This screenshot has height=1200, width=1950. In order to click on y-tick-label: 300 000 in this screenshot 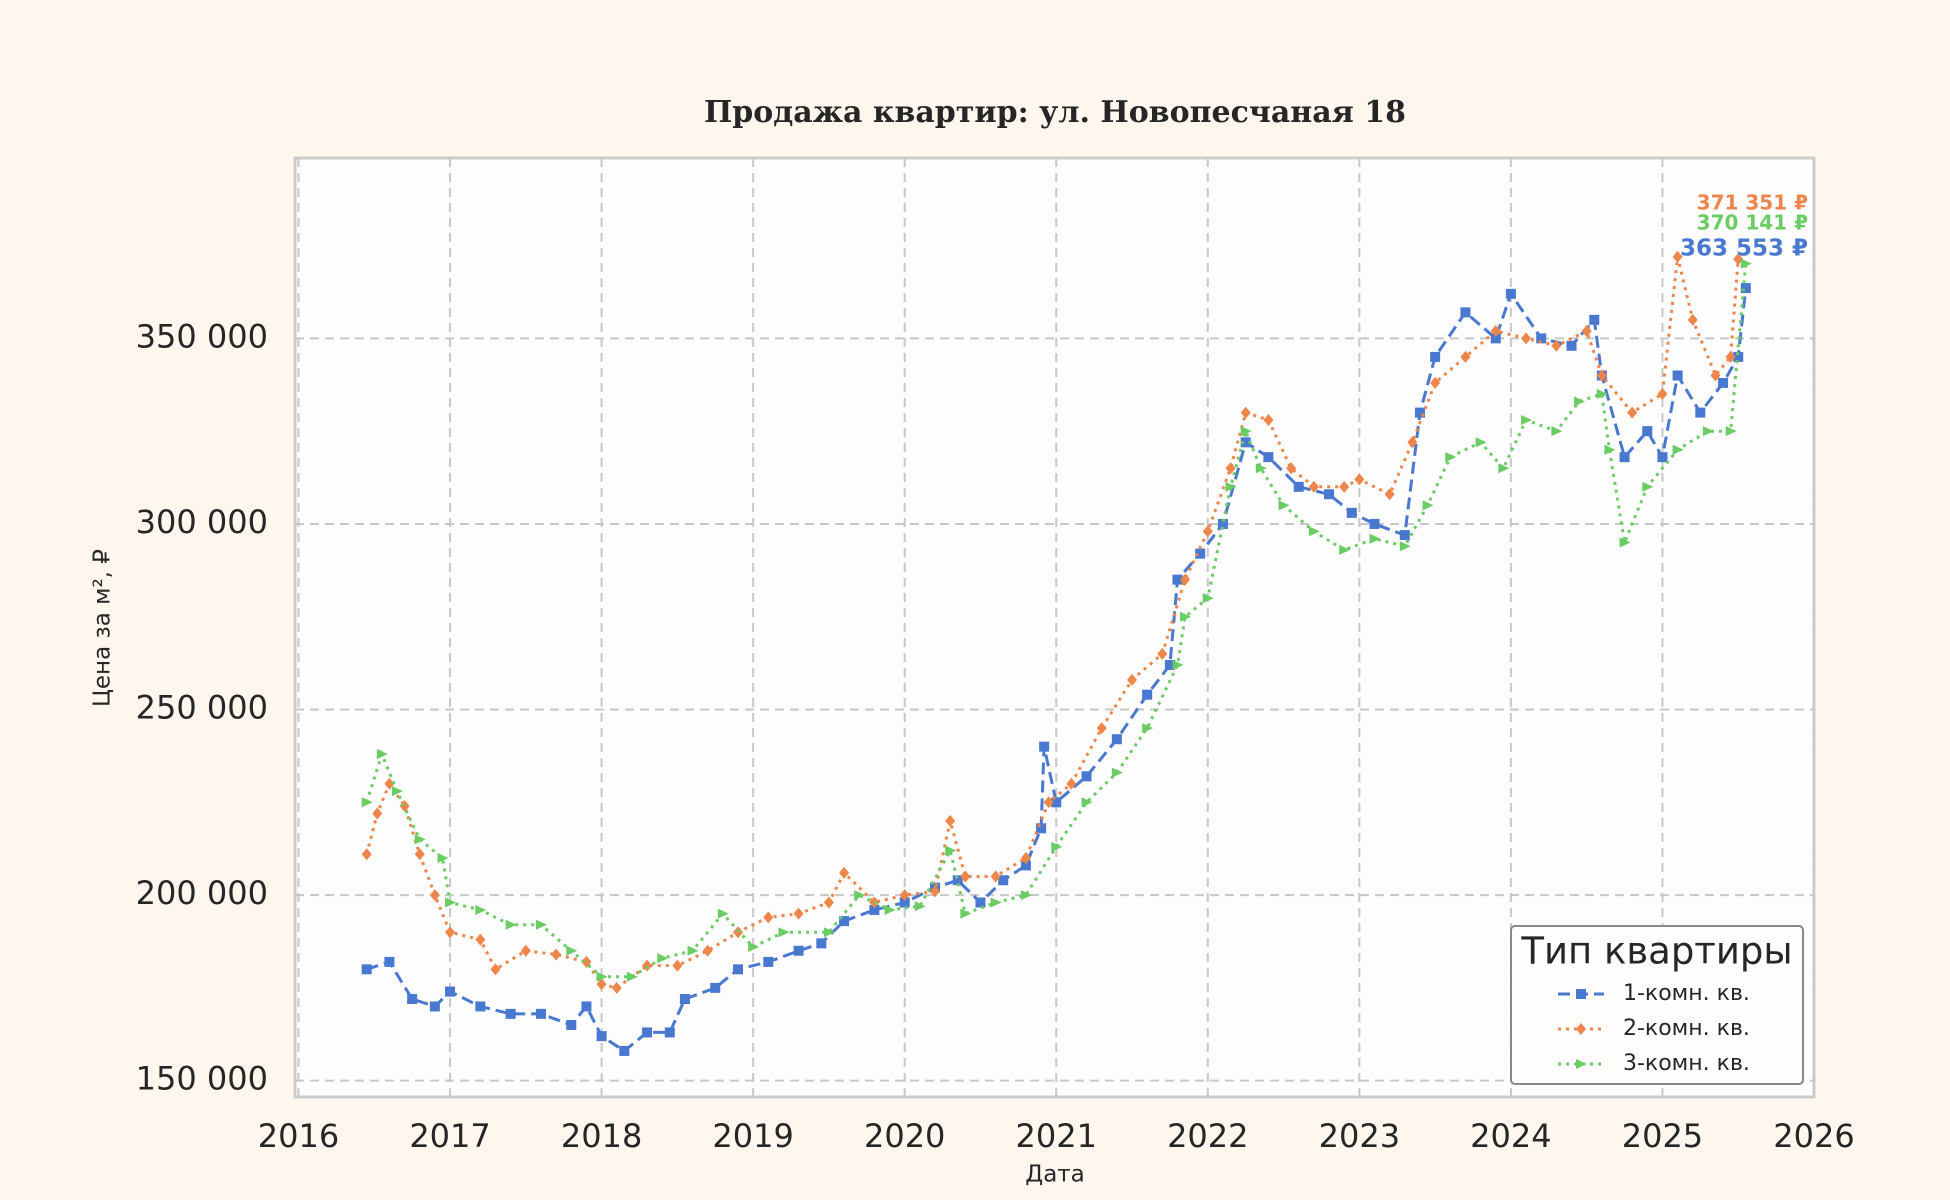, I will do `click(202, 522)`.